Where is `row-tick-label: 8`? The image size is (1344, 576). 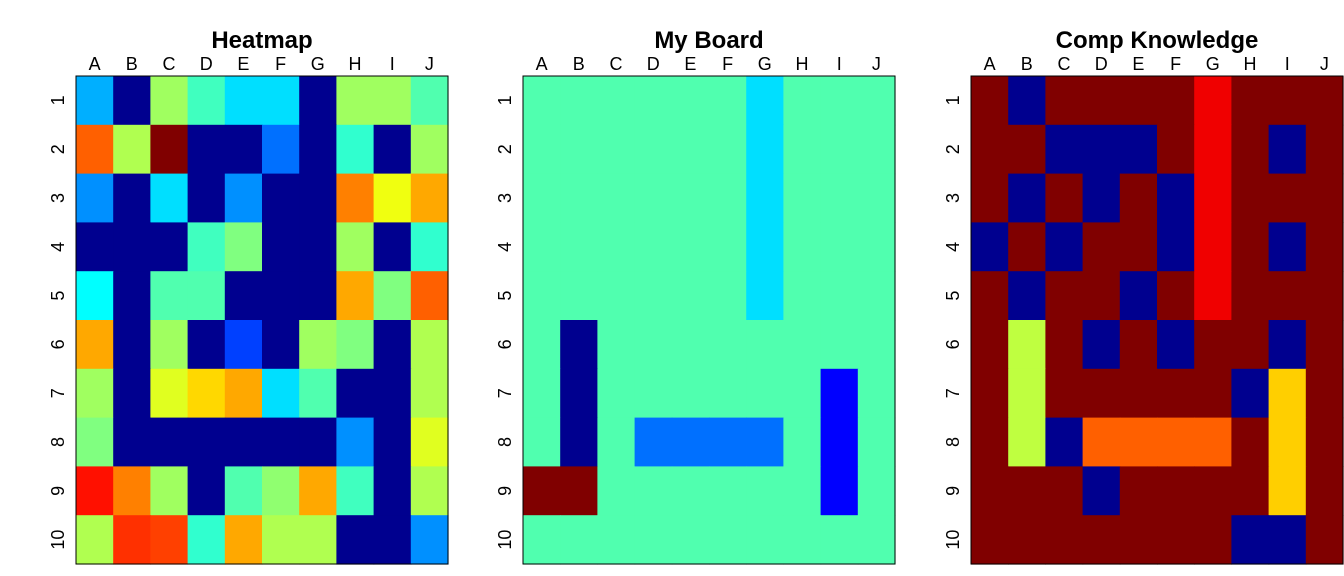 row-tick-label: 8 is located at coordinates (953, 442).